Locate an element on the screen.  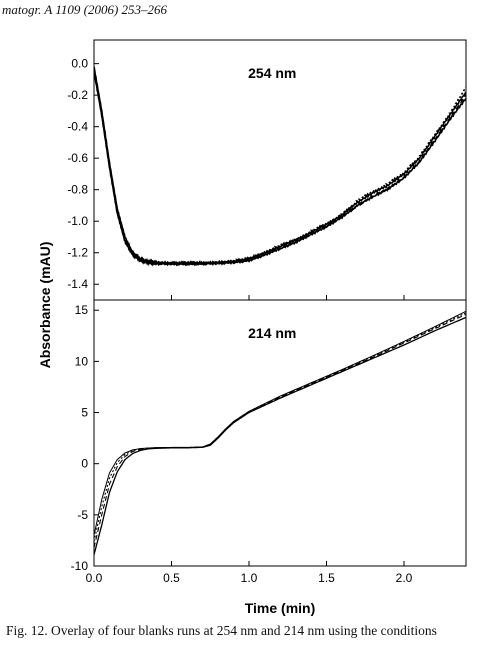
p214-x-tick-label: 1.0 is located at coordinates (249, 578).